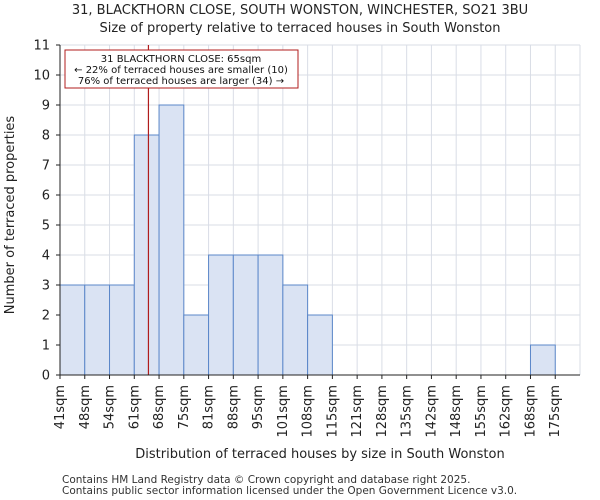 The image size is (600, 500). Describe the element at coordinates (181, 59) in the screenshot. I see `annotation-line-1: 31 BLACKTHORN CLOSE: 65sqm` at that location.